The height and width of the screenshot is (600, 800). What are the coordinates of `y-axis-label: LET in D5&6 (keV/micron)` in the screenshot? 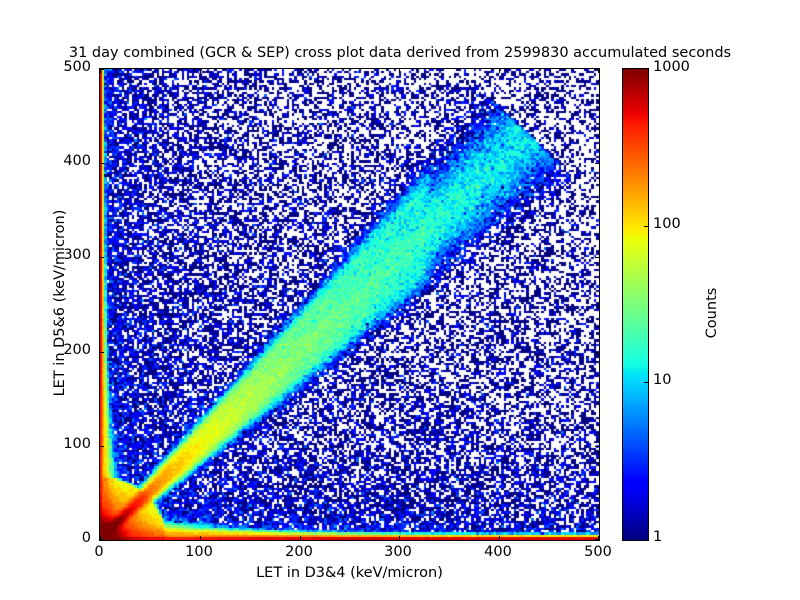 It's located at (60, 303).